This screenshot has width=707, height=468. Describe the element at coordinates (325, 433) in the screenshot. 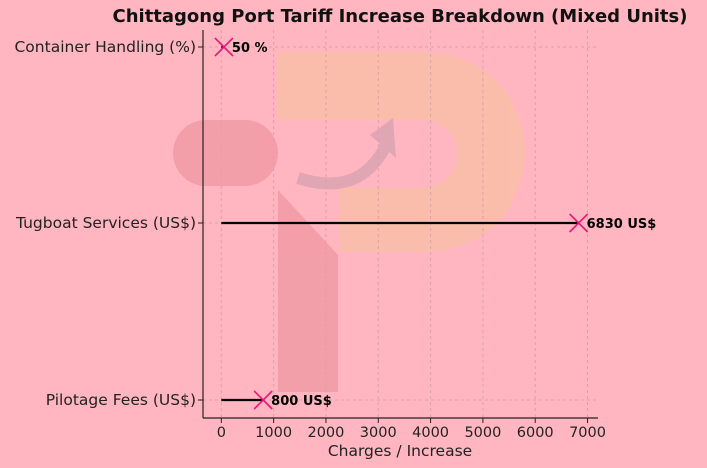

I see `x-tick-label: 2000` at that location.